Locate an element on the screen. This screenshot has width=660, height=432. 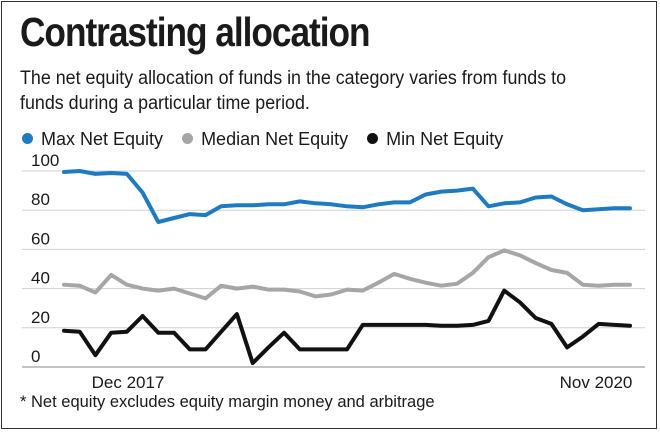
y-axis-labels: 0 20 40 60 80 100 is located at coordinates (45, 258).